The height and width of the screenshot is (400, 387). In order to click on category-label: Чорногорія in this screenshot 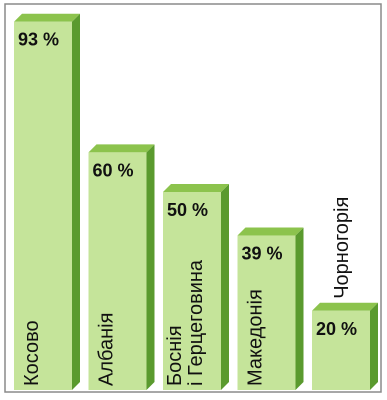, I will do `click(342, 248)`.